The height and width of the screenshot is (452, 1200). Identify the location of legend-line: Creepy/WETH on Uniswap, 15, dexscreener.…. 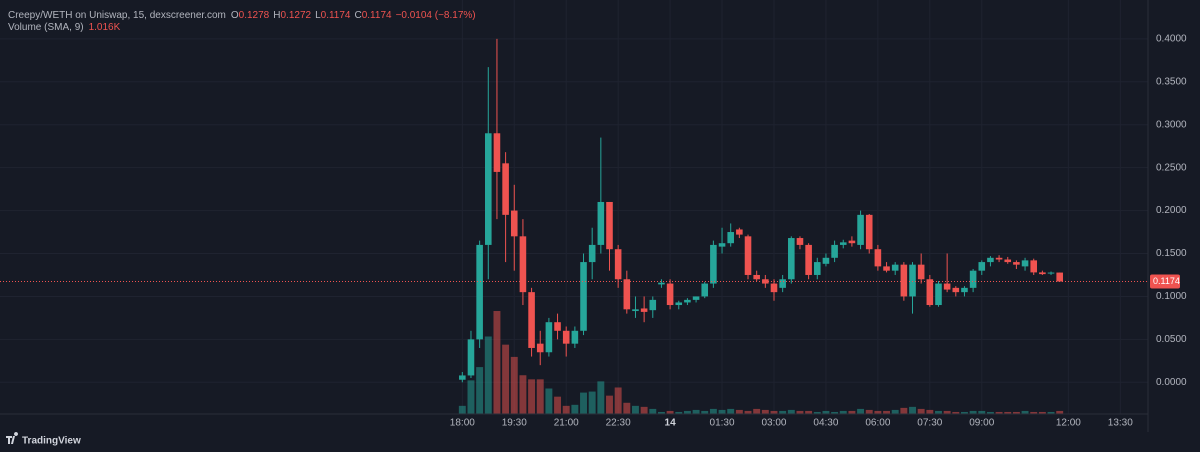
(242, 15).